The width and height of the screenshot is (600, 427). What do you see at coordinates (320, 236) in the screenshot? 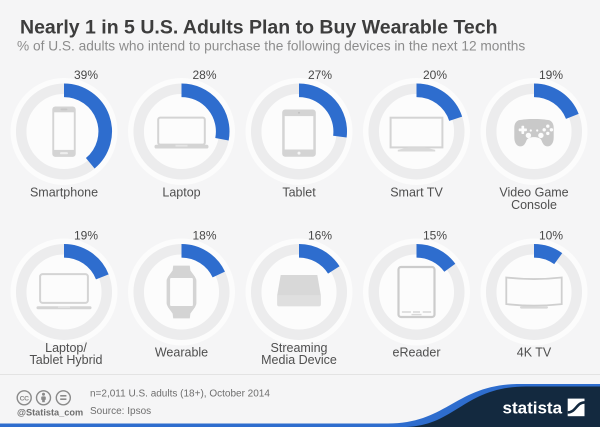
I see `svg-text: 16%` at bounding box center [320, 236].